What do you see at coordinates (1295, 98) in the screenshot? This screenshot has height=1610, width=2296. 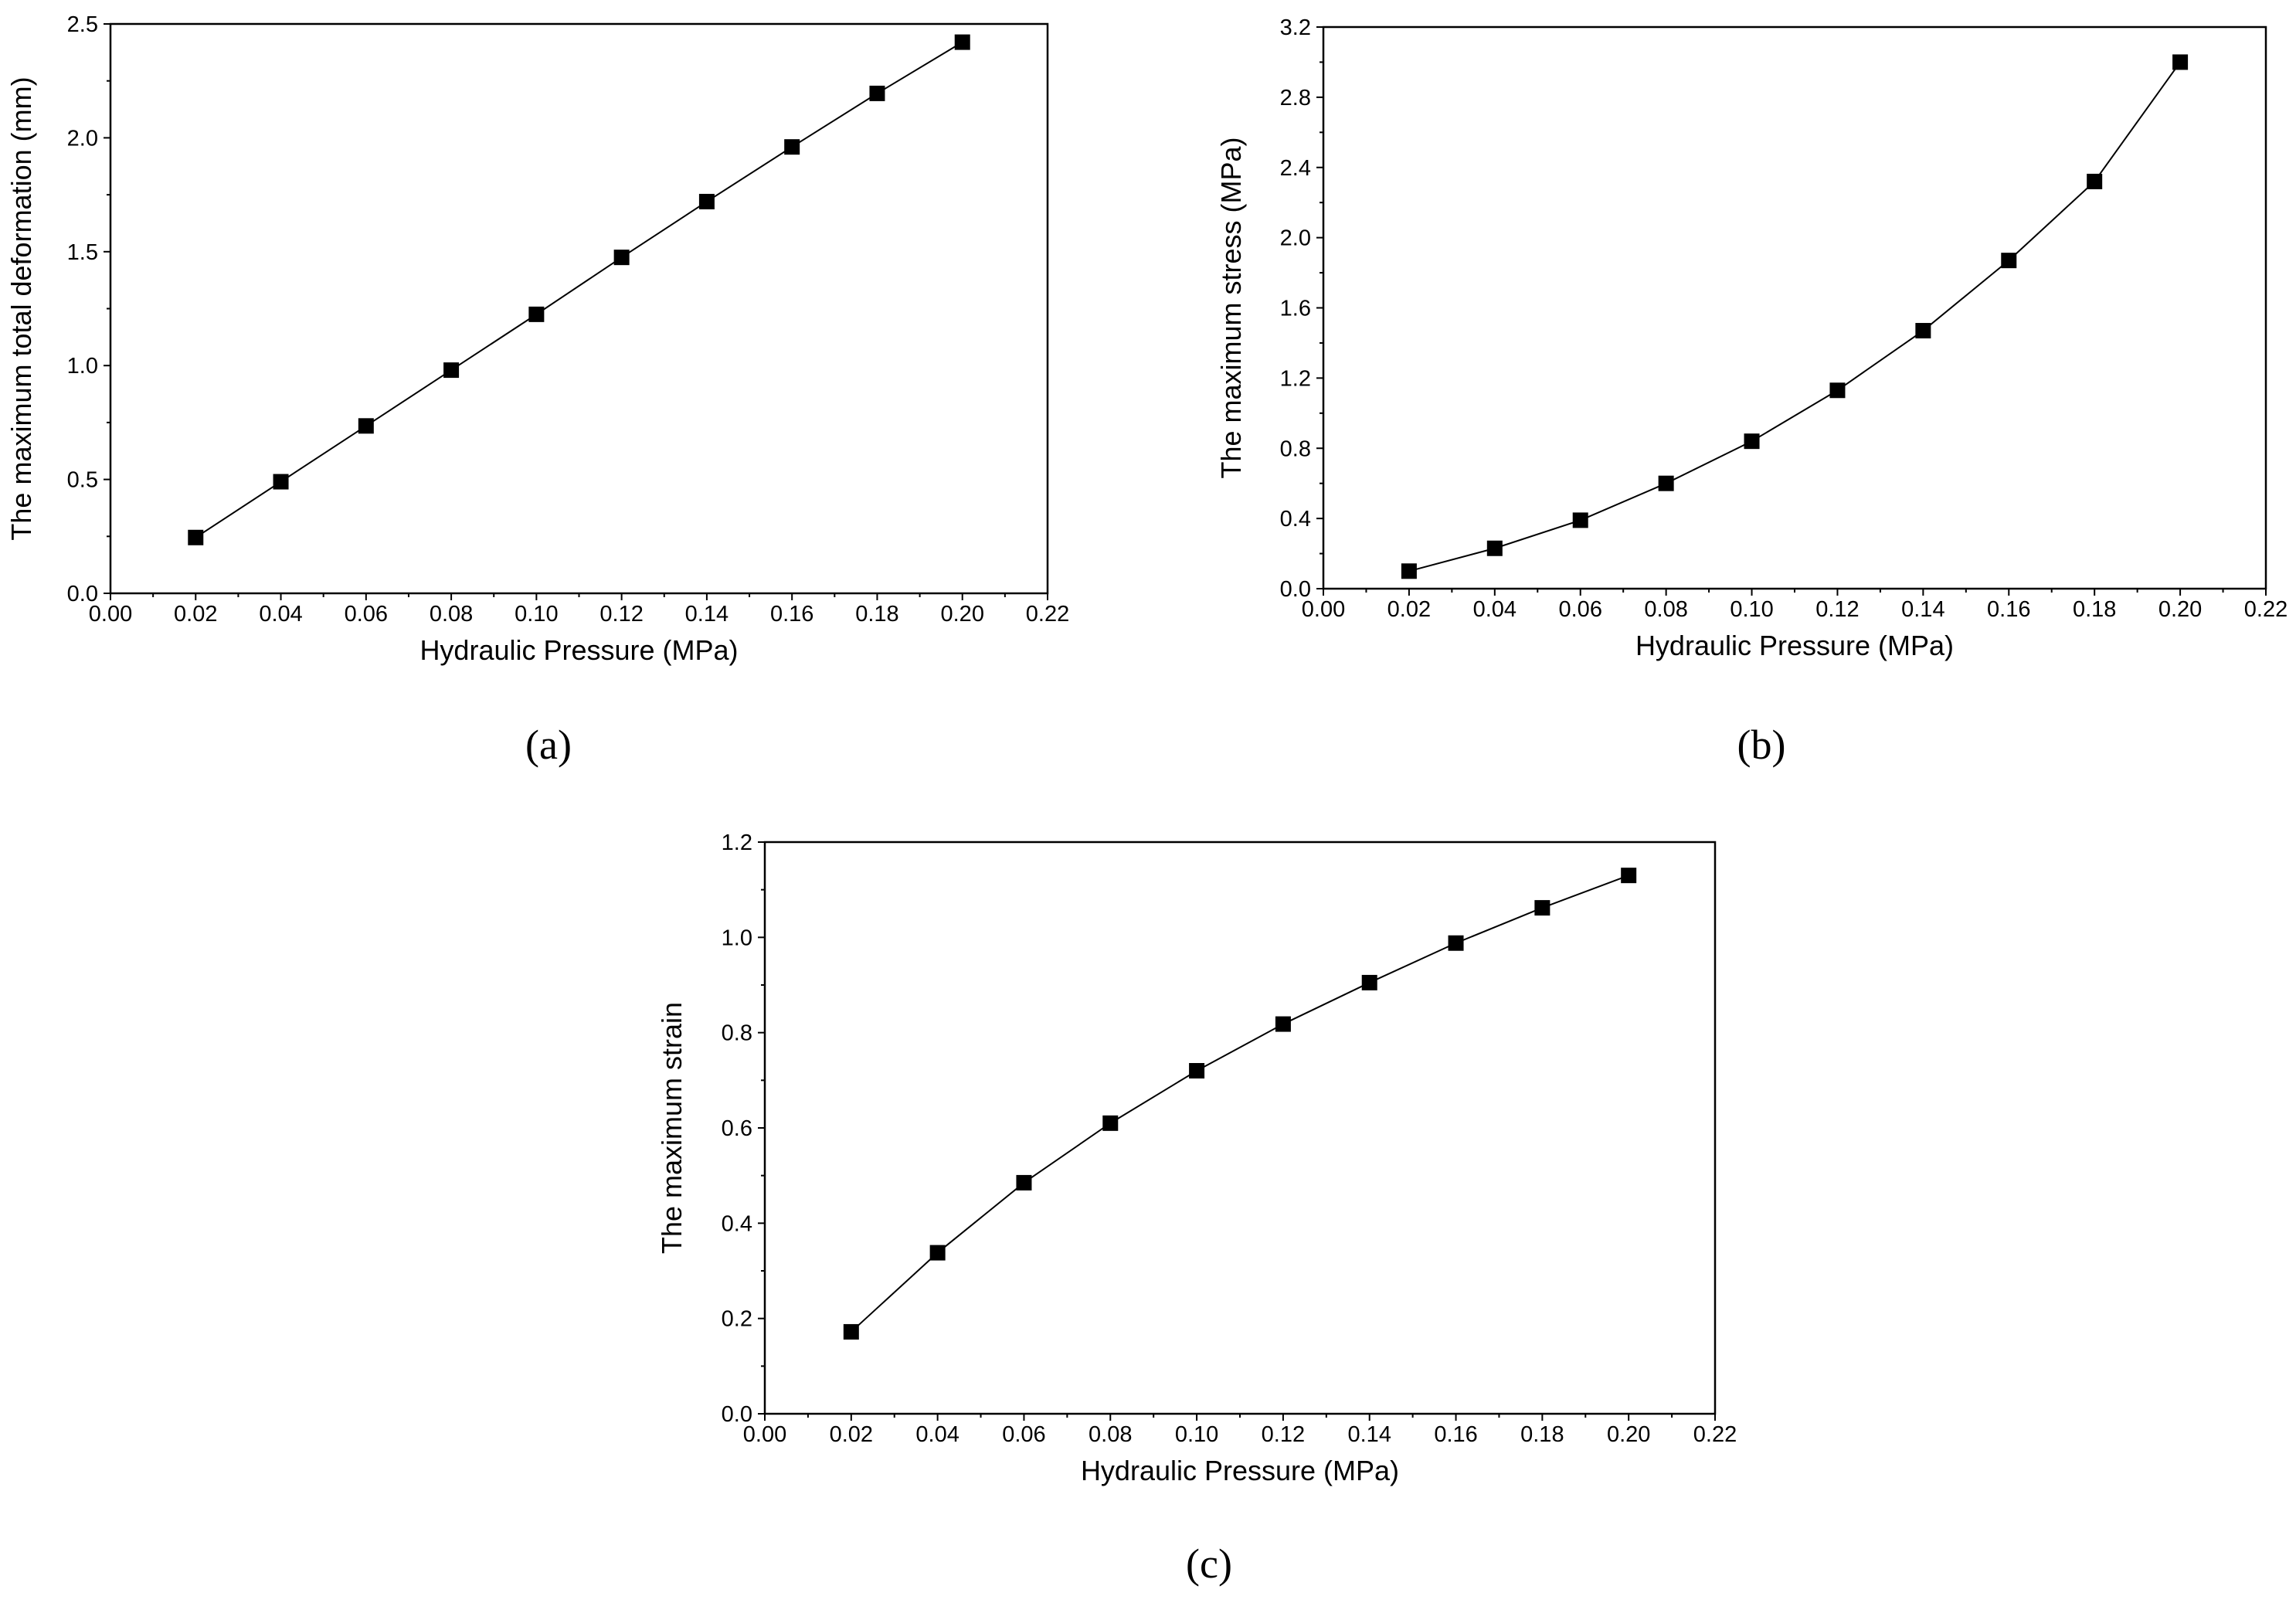 I see `y-tick-label: 2.8` at bounding box center [1295, 98].